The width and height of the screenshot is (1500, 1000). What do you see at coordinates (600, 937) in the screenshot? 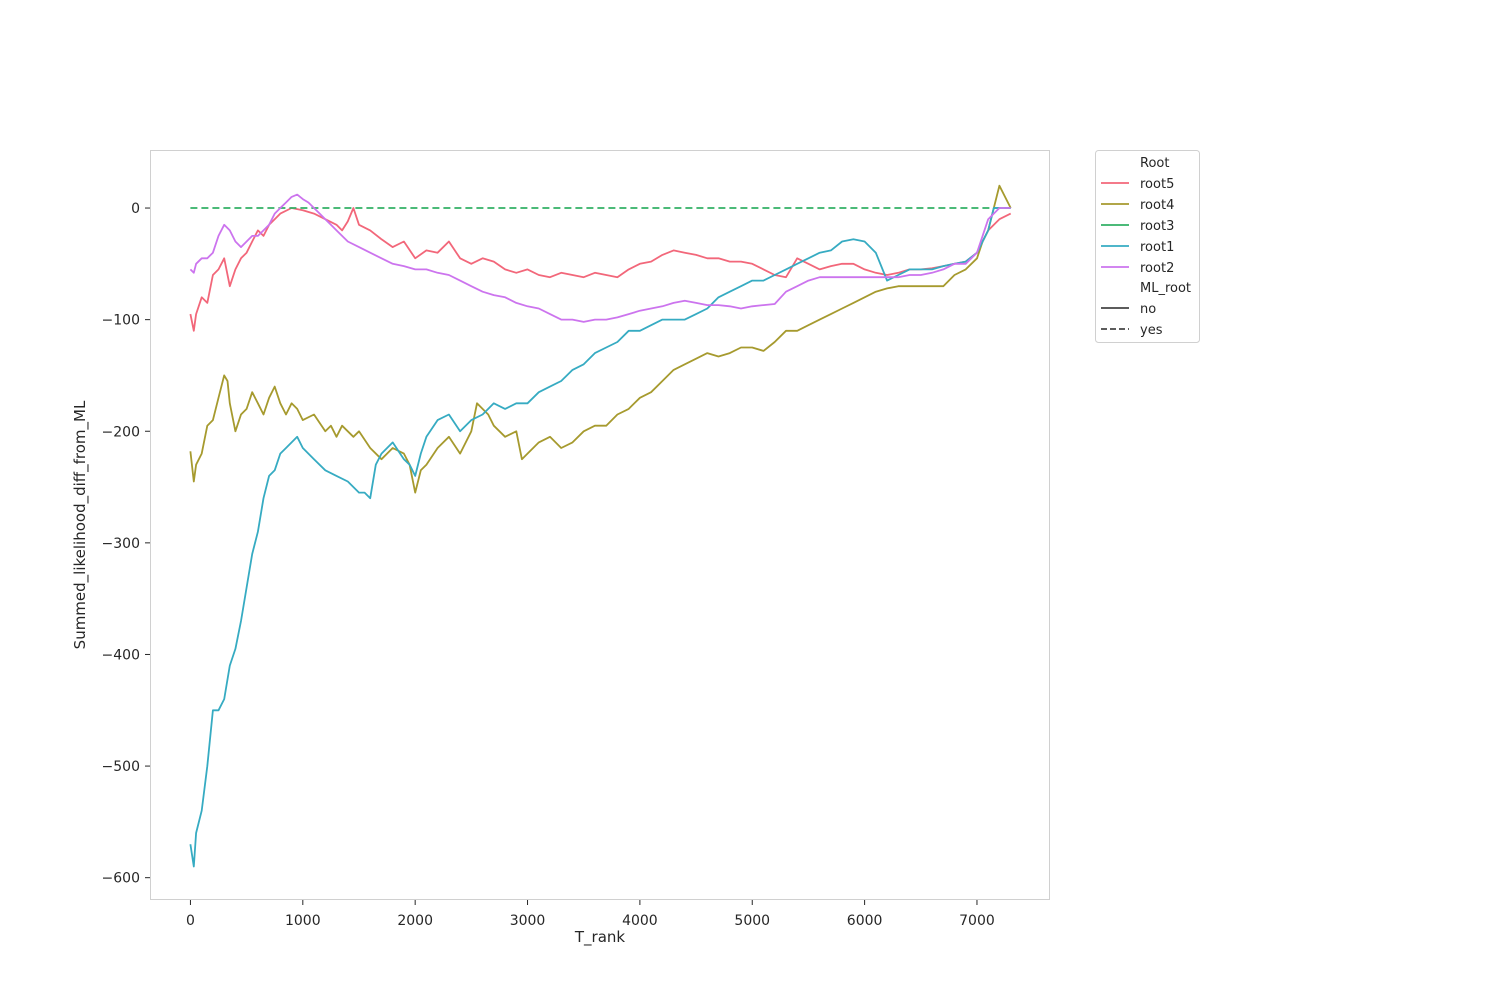
I see `x-axis-label: T_rank` at bounding box center [600, 937].